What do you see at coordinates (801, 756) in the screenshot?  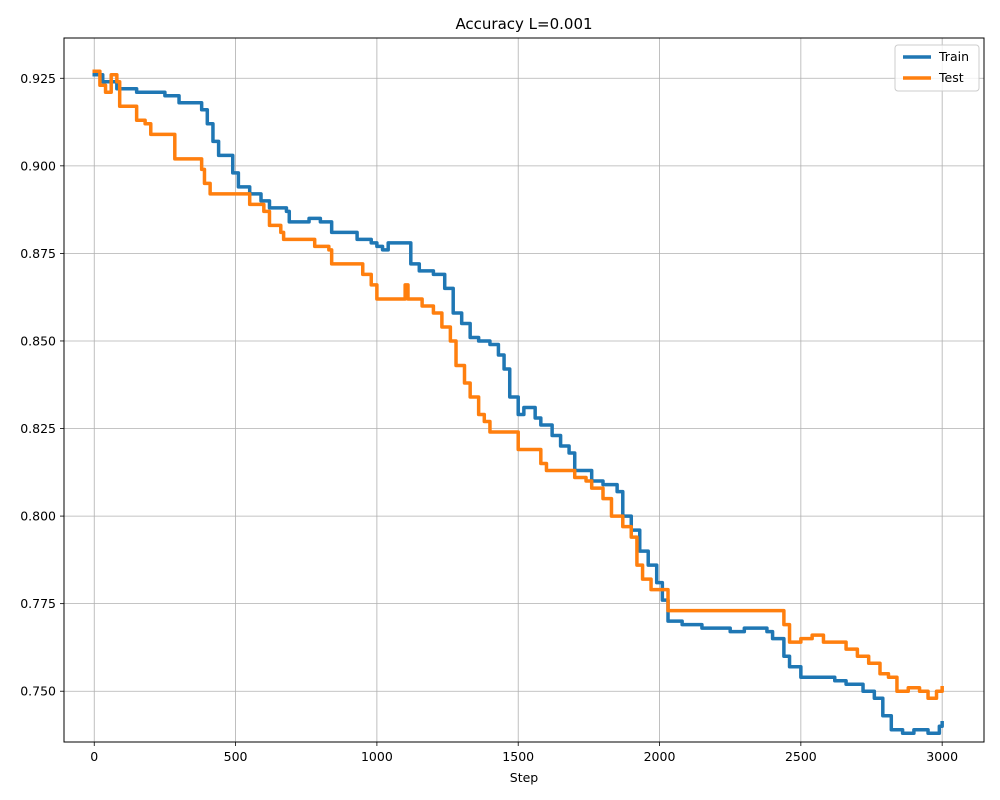 I see `x-tick-label: 2500` at bounding box center [801, 756].